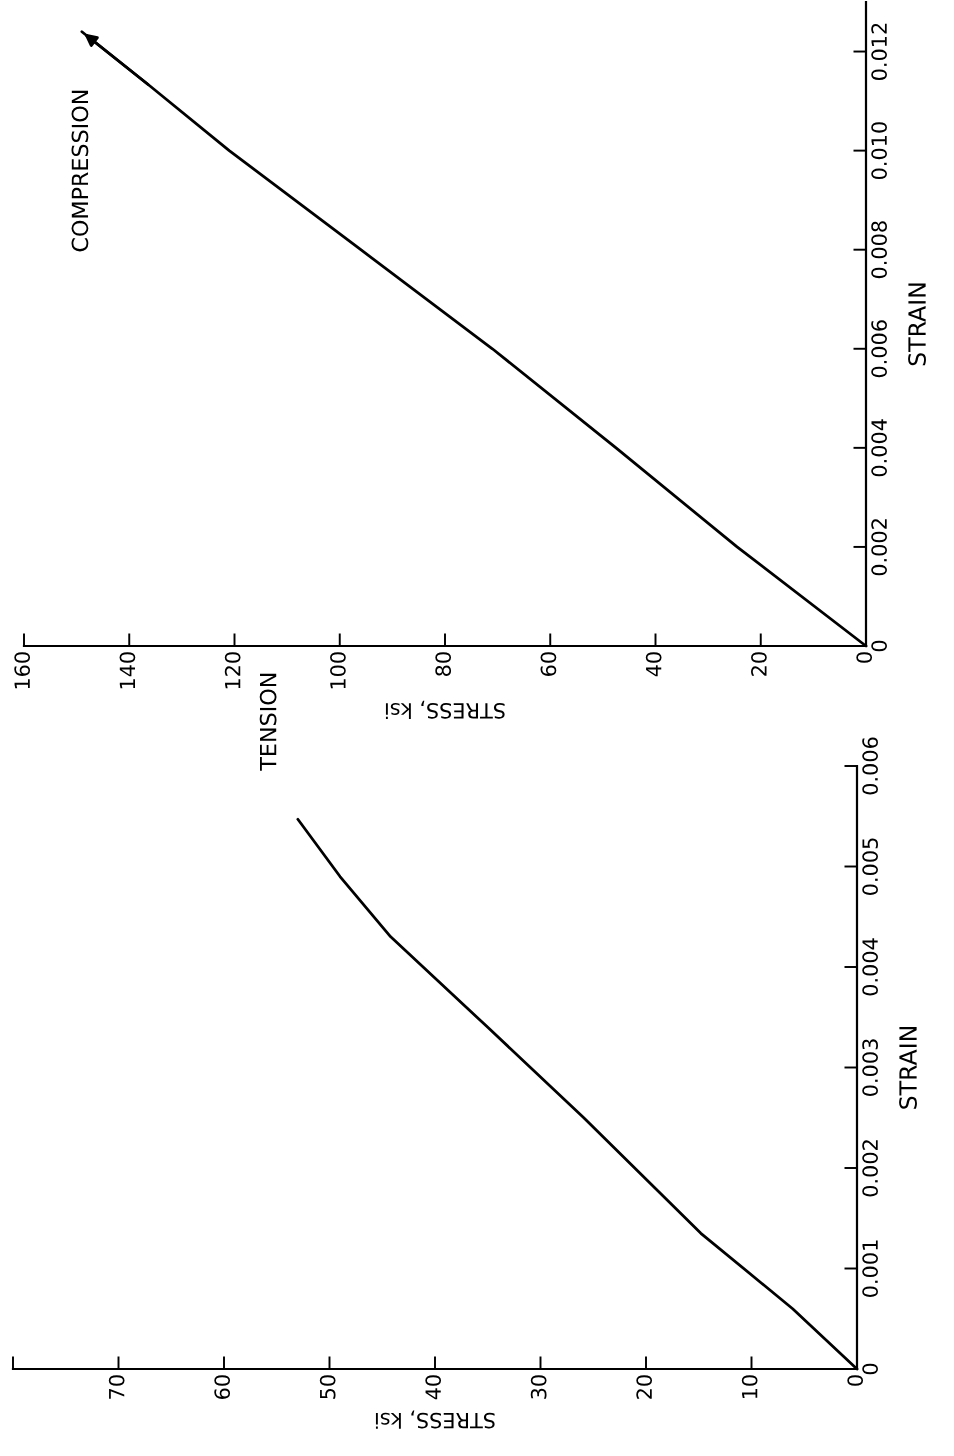 This screenshot has width=954, height=1456. Describe the element at coordinates (879, 151) in the screenshot. I see `y-tick-label: 0.010` at that location.